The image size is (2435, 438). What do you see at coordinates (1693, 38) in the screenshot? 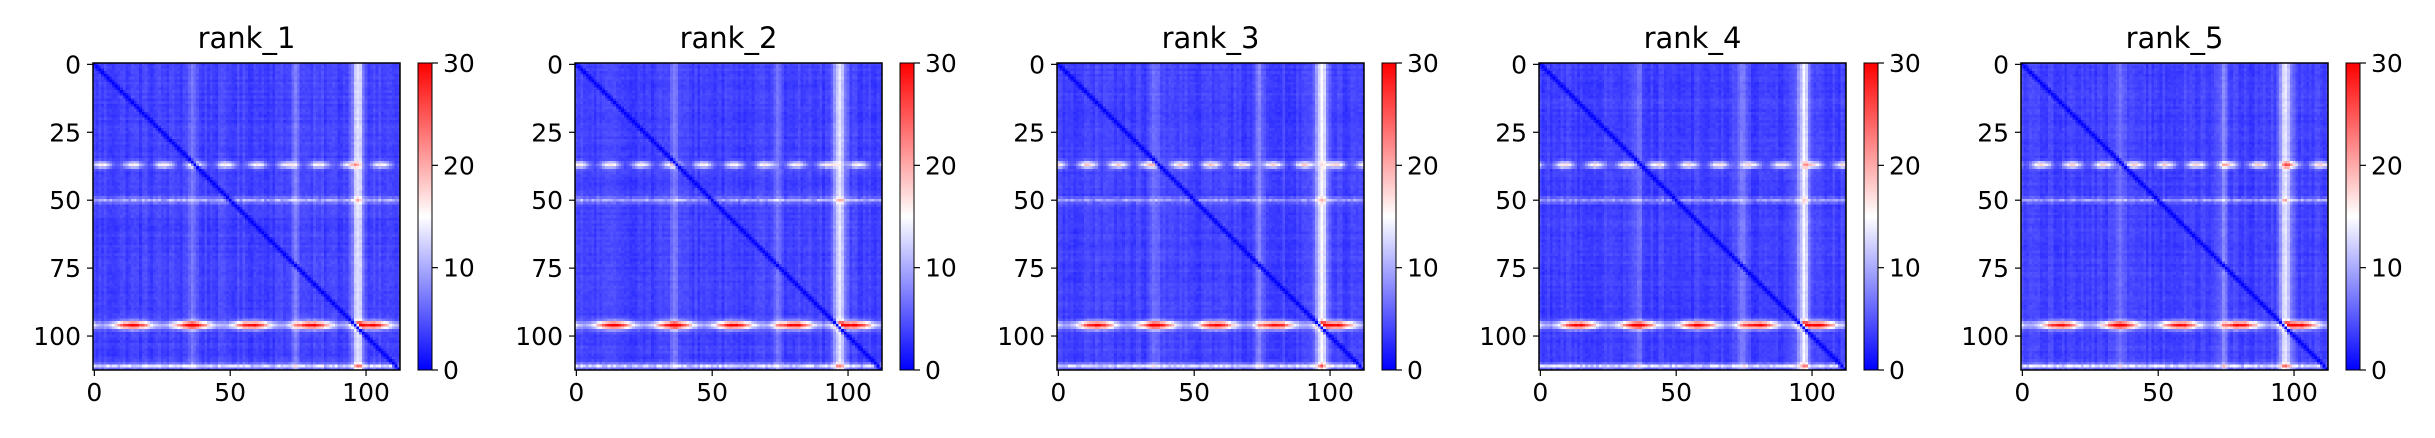
I see `panel-title: rank_4` at bounding box center [1693, 38].